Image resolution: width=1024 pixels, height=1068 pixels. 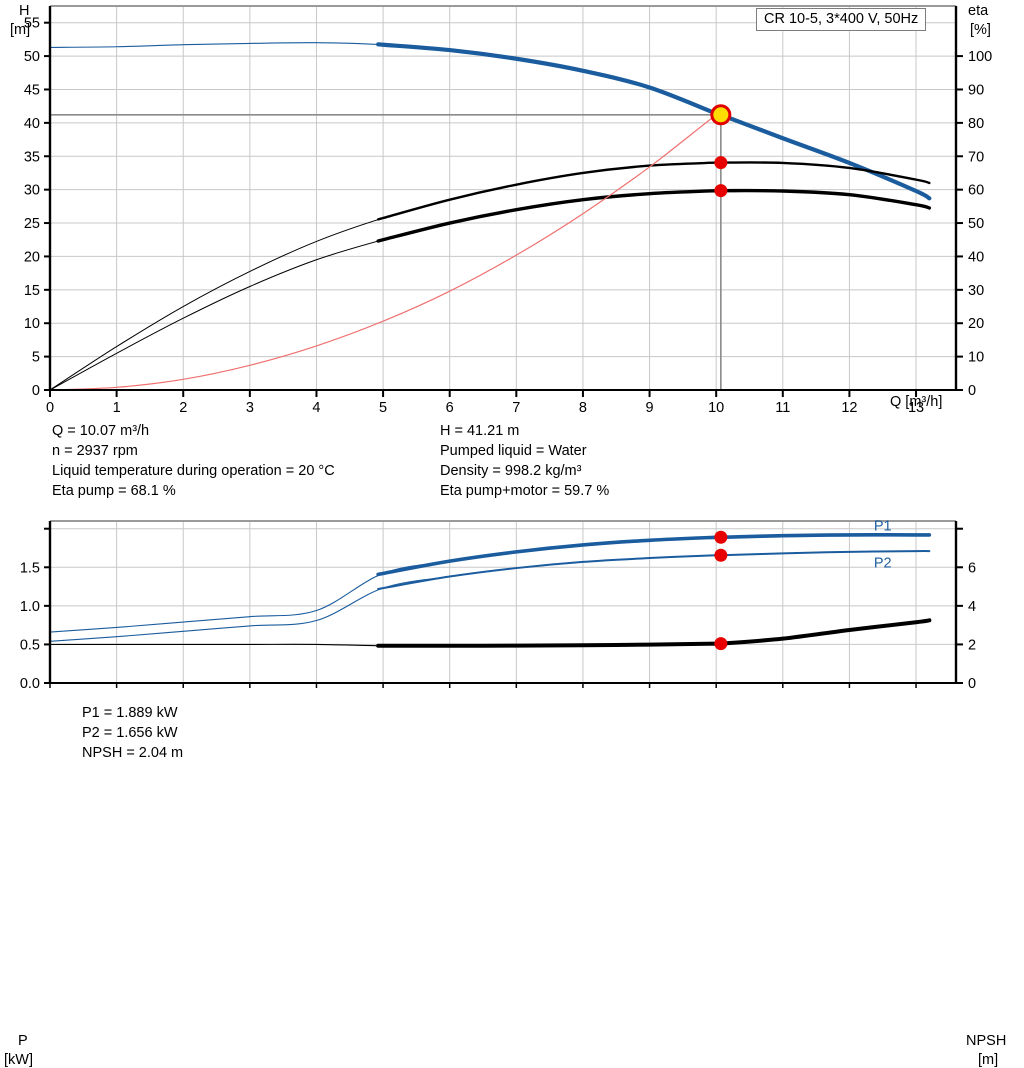 What do you see at coordinates (32, 24) in the screenshot?
I see `tick-label-head: 55` at bounding box center [32, 24].